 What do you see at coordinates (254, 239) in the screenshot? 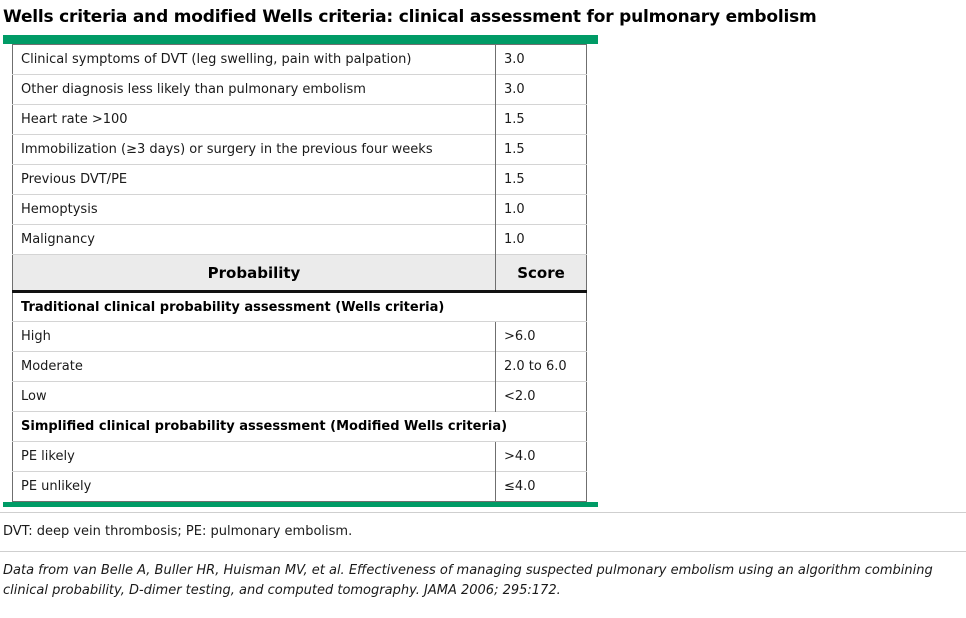
I see `criterion-label: Malignancy` at bounding box center [254, 239].